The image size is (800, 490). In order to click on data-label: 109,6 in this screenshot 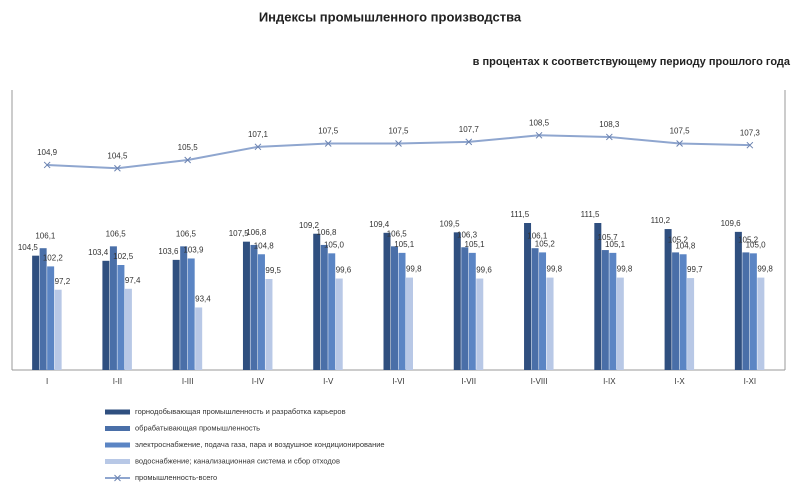, I will do `click(731, 223)`.